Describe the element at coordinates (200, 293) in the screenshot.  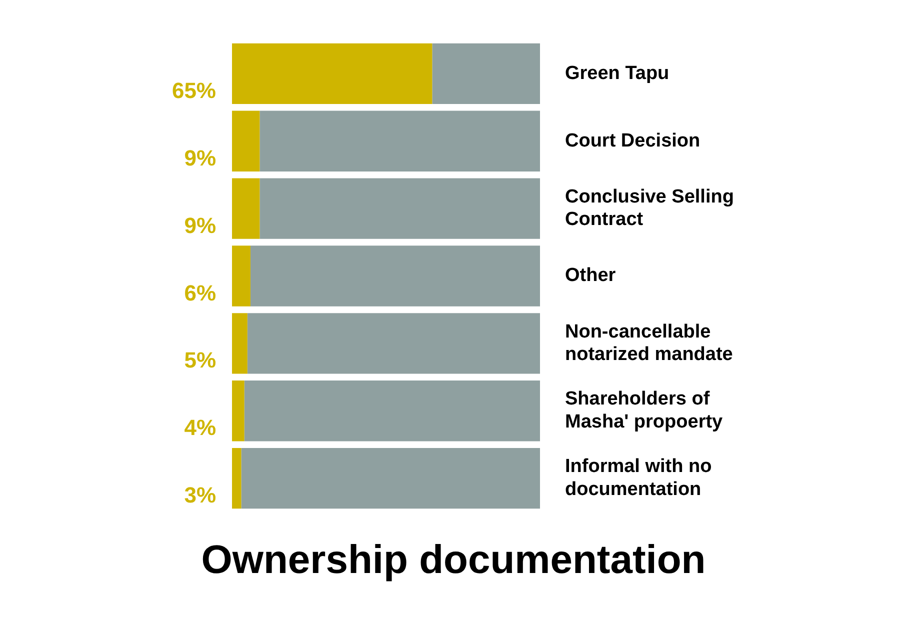
I see `data-label: 6%` at that location.